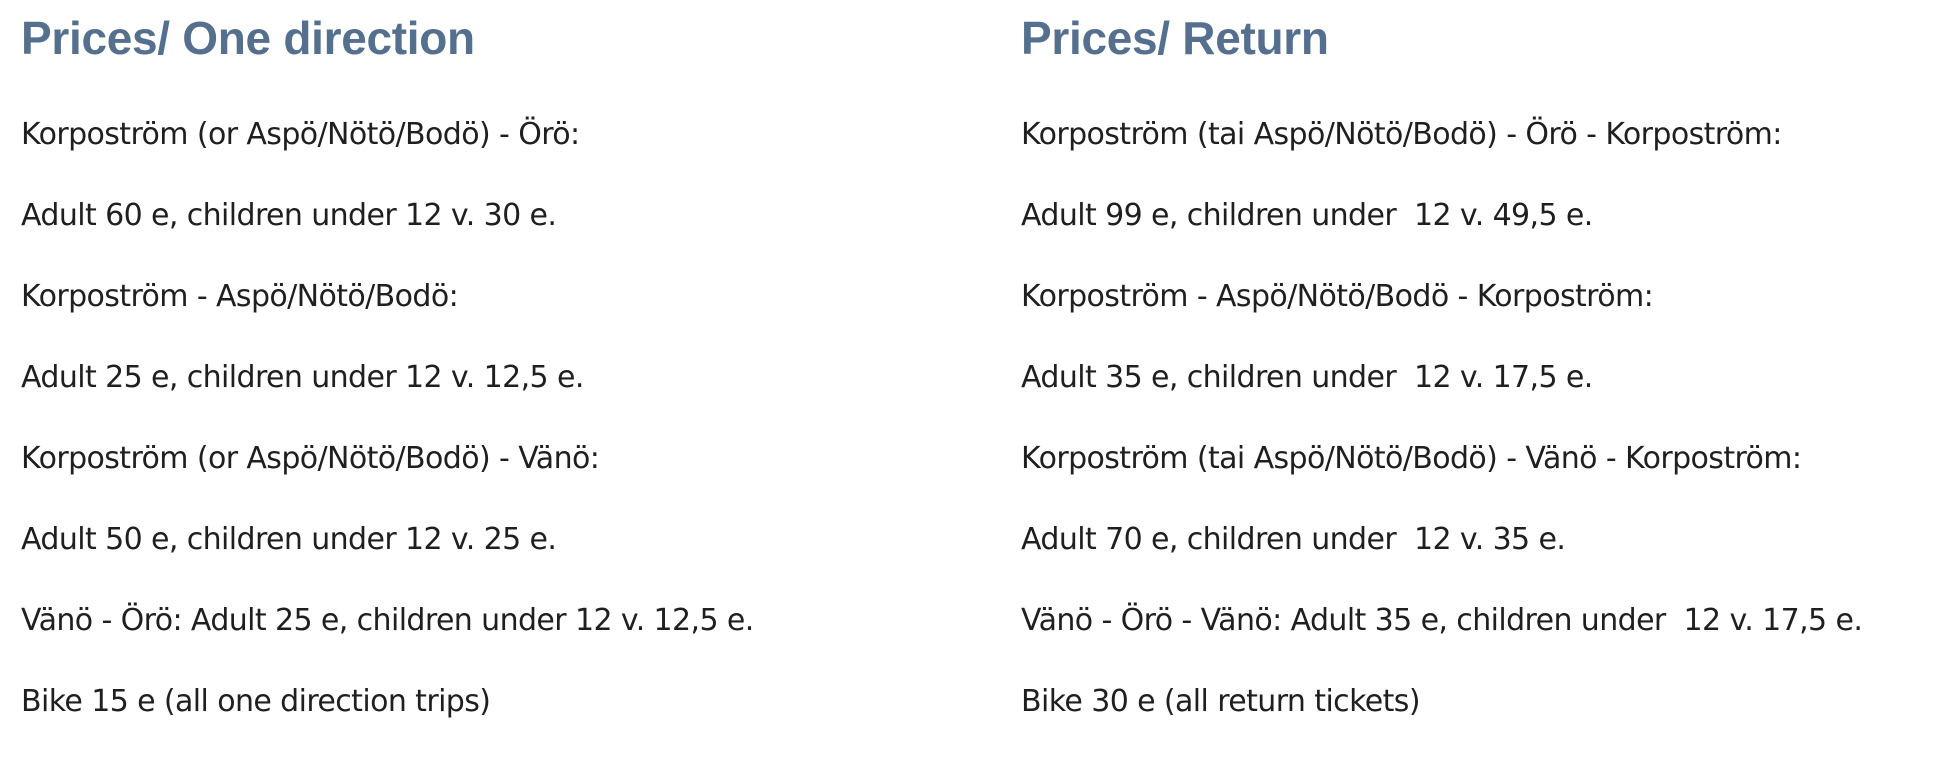 The image size is (1934, 762). I want to click on one-direction-heading: Prices/ One direction, so click(248, 38).